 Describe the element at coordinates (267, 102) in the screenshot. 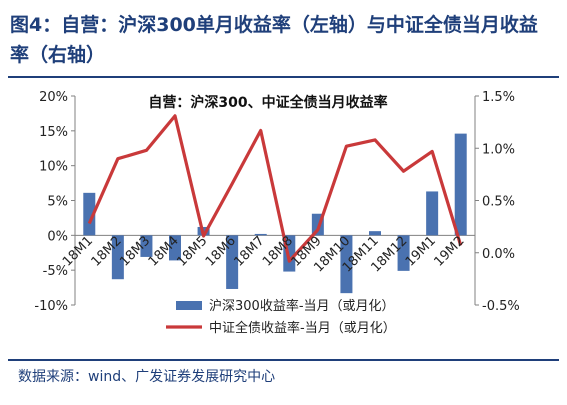

I see `chart-title: 自营：沪深300、中证全债当月收益率` at that location.